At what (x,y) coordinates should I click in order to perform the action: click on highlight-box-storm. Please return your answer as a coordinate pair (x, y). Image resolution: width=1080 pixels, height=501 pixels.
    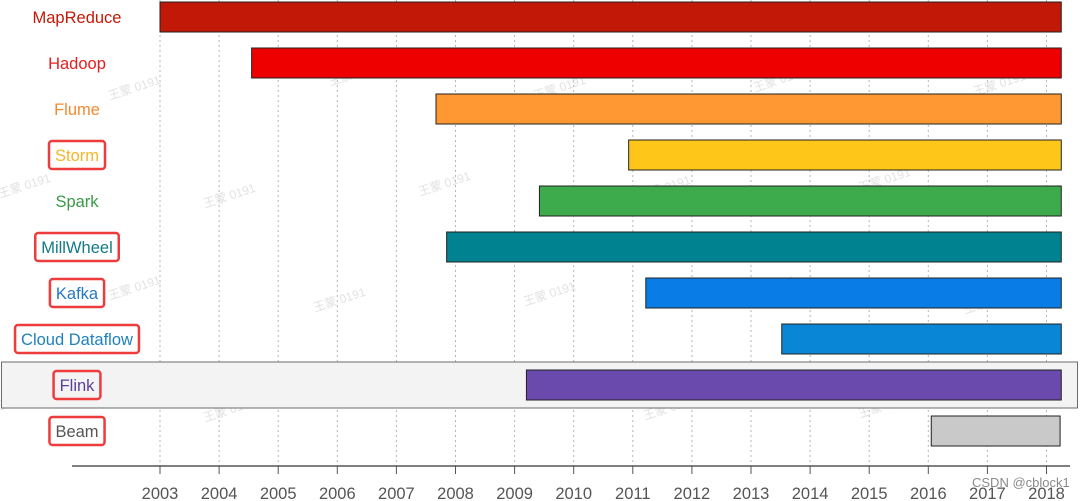
    Looking at the image, I should click on (77, 155).